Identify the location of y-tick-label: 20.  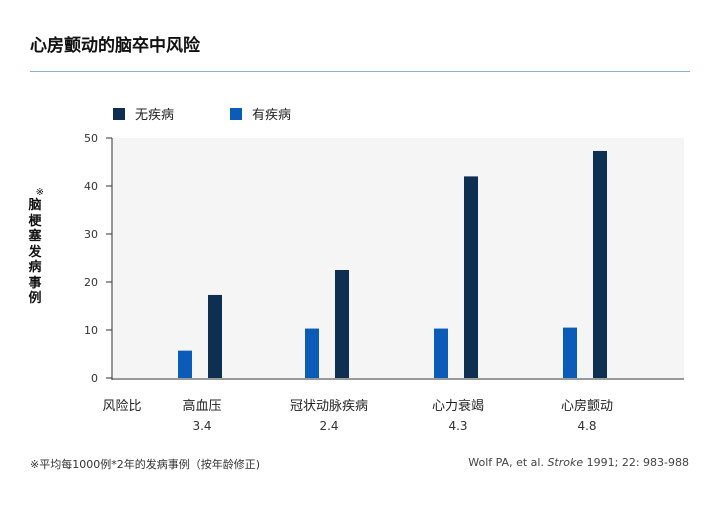
(91, 282).